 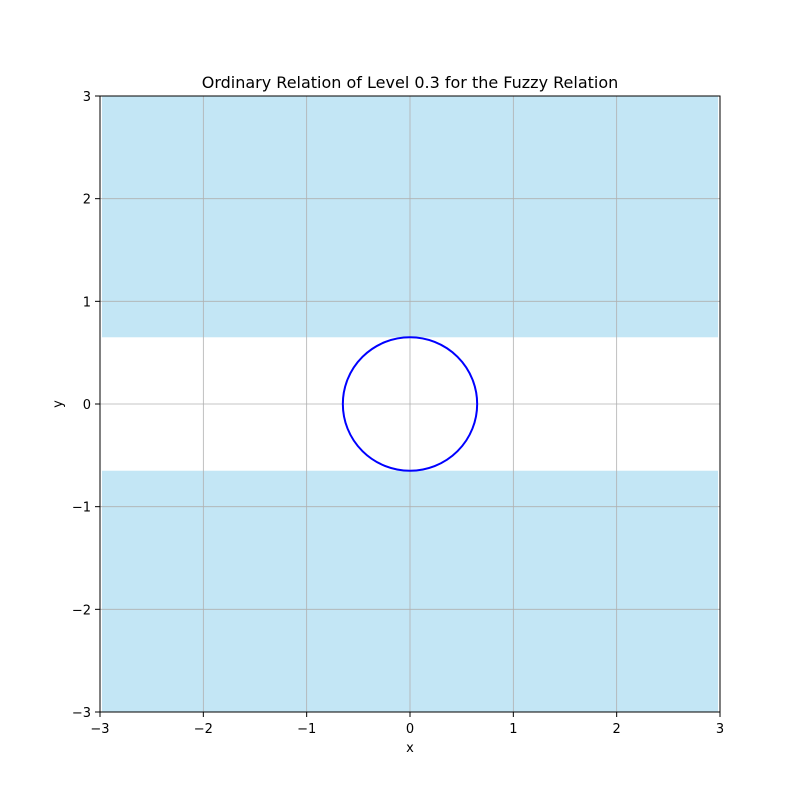 I want to click on x-axis-label: x, so click(x=410, y=748).